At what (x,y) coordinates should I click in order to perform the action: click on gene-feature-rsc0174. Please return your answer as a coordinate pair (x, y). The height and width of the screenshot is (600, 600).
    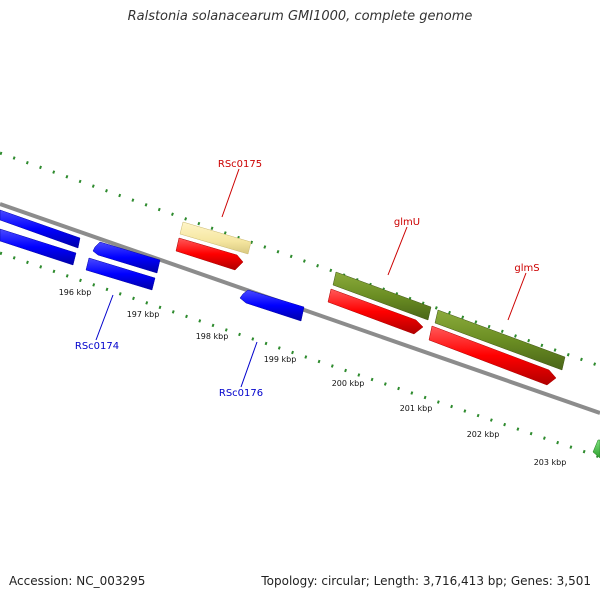
    Looking at the image, I should click on (126, 257).